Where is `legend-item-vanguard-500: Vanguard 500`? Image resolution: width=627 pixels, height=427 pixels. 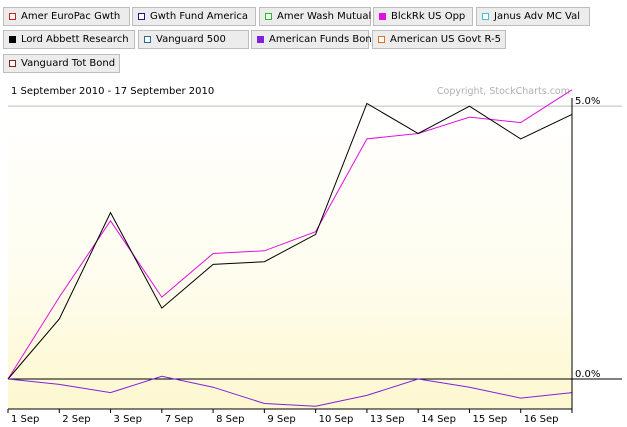
legend-item-vanguard-500: Vanguard 500 is located at coordinates (193, 39).